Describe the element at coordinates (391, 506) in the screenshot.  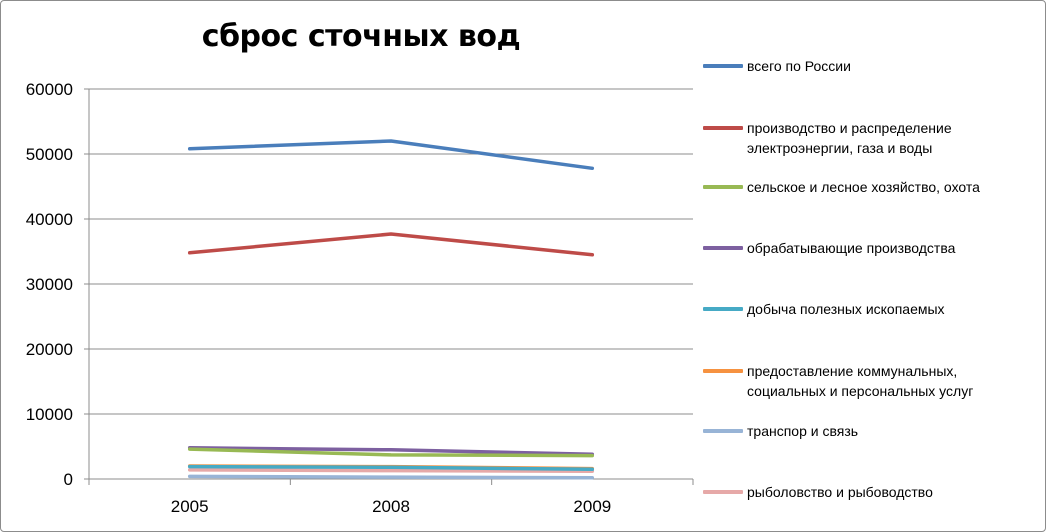
I see `x-tick-label: 2008` at that location.